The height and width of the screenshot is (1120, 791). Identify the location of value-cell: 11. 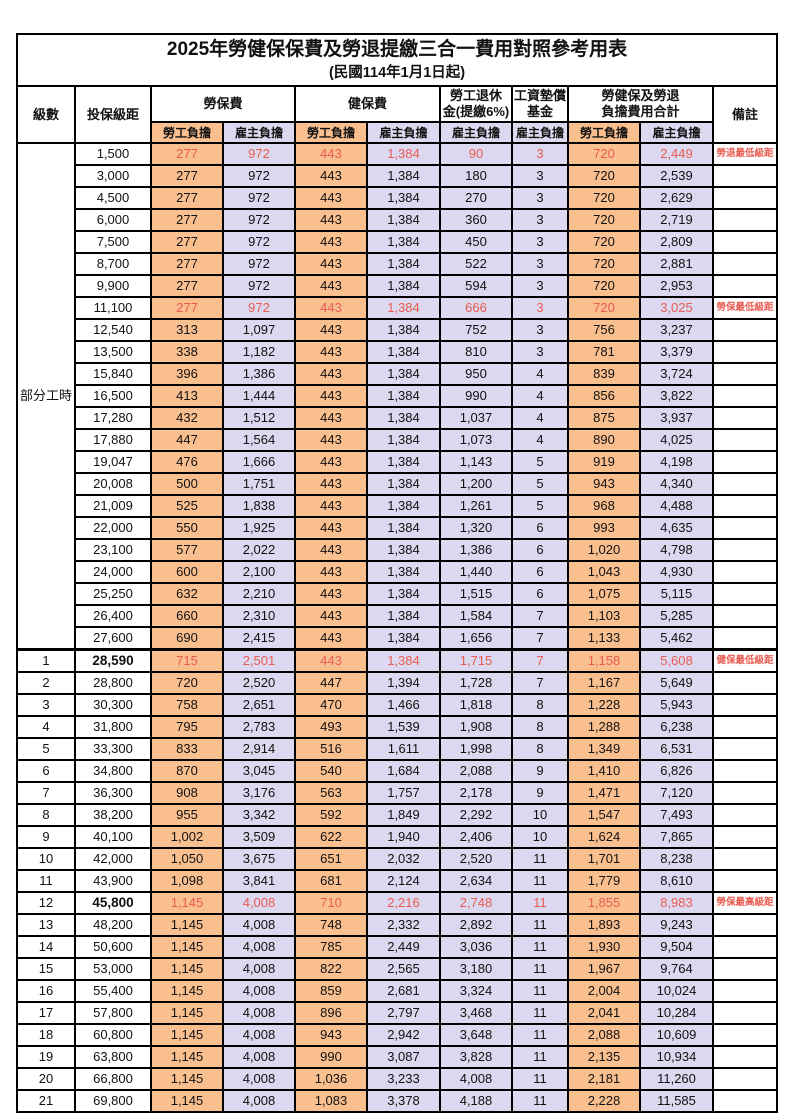
(540, 925).